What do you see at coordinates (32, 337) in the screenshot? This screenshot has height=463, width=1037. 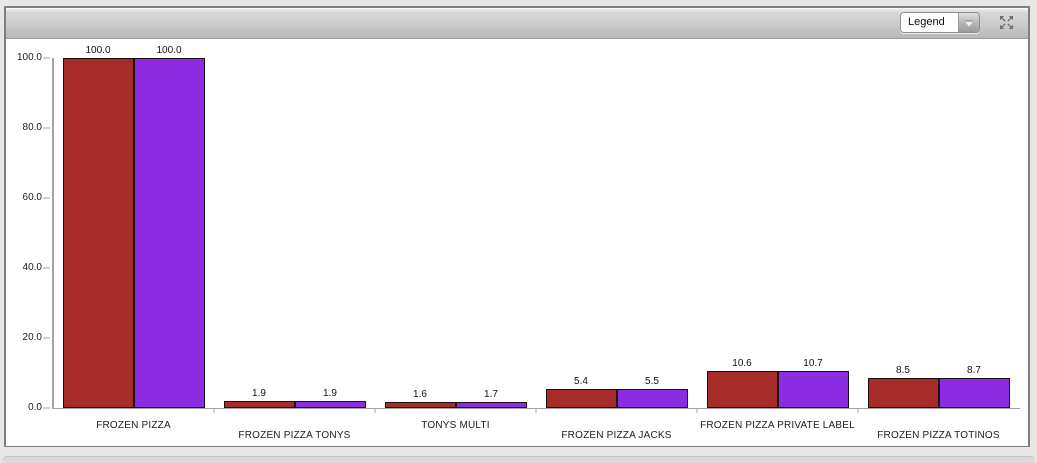 I see `y-axis-label: 20.0` at bounding box center [32, 337].